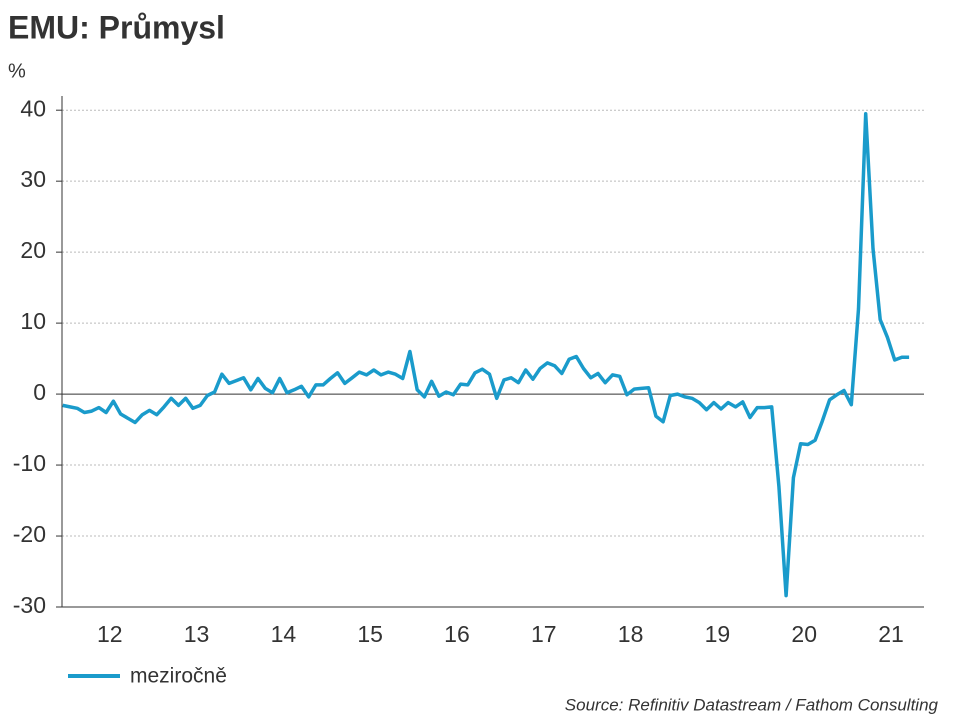 The width and height of the screenshot is (954, 718). What do you see at coordinates (631, 634) in the screenshot?
I see `x-tick-label: 18` at bounding box center [631, 634].